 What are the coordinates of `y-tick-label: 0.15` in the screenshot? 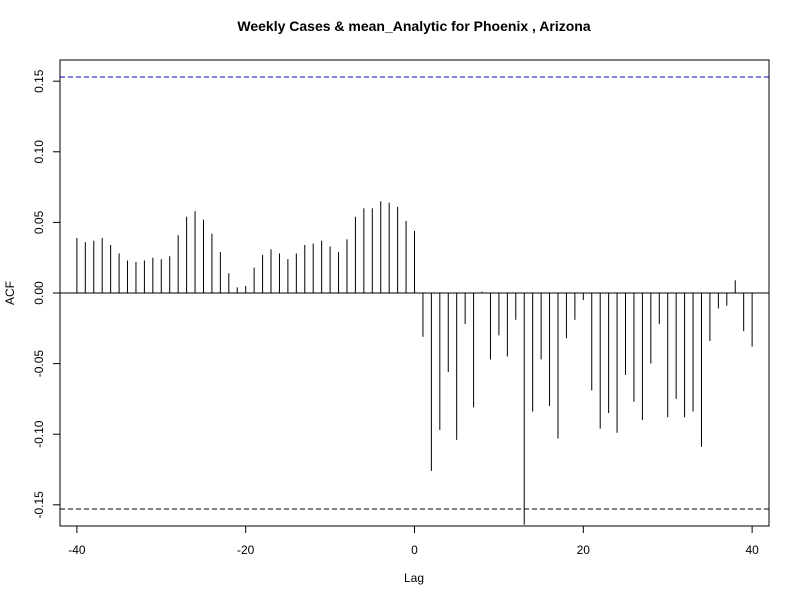 It's located at (39, 81).